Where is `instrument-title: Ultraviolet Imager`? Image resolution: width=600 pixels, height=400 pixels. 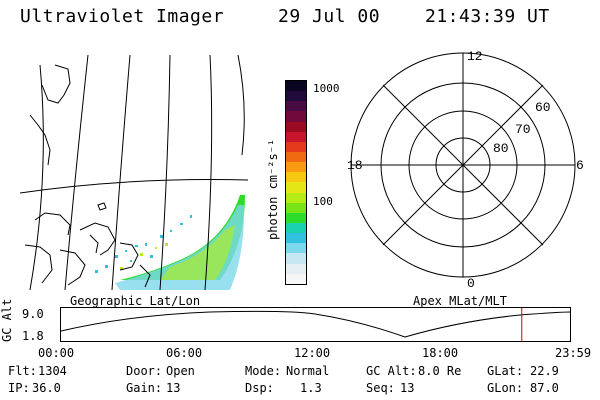
instrument-title: Ultraviolet Imager is located at coordinates (122, 16).